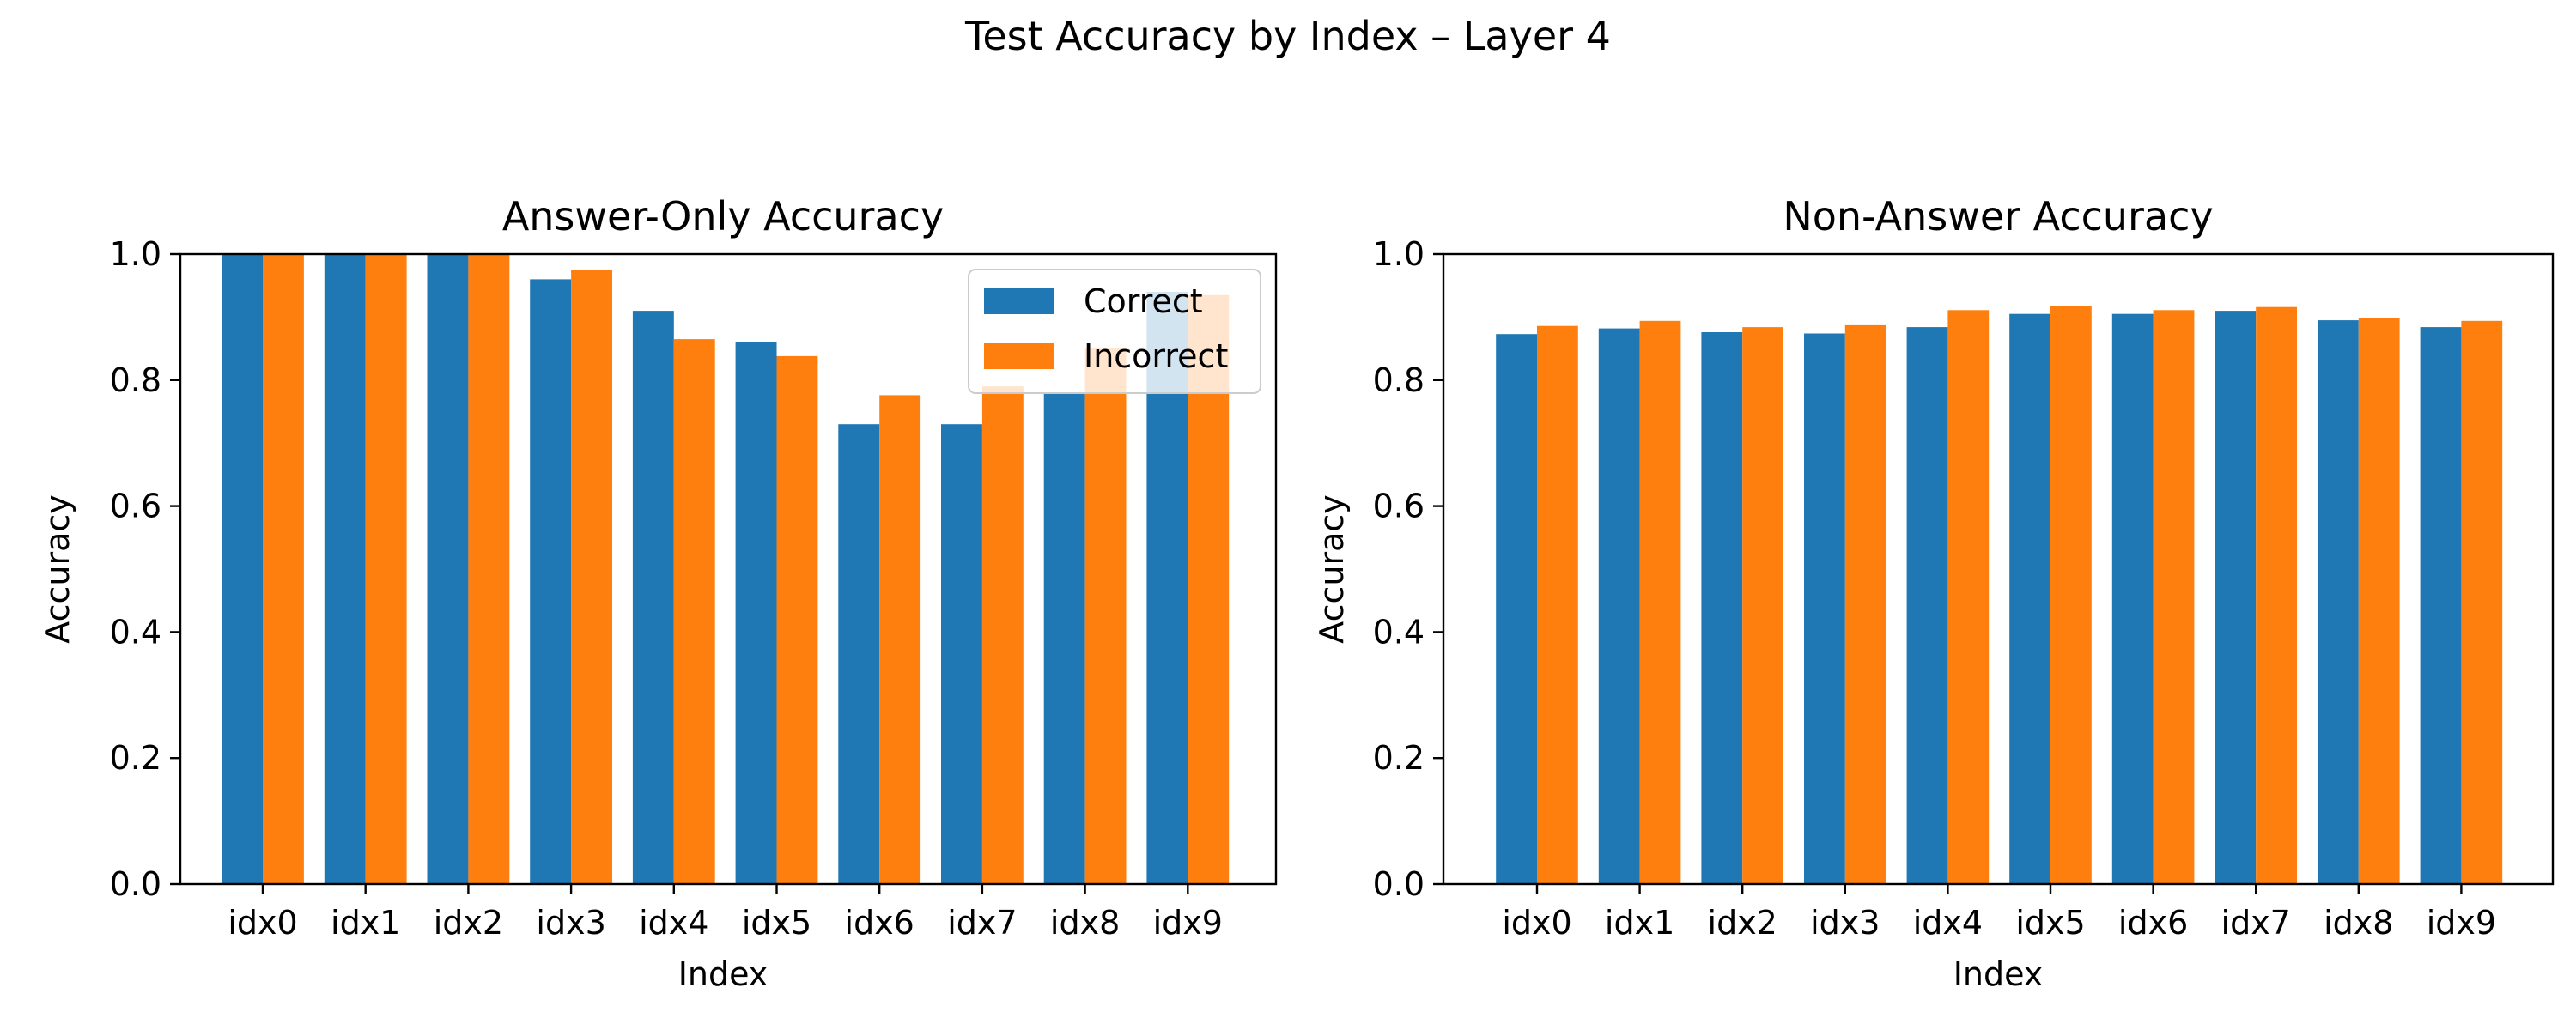 The width and height of the screenshot is (2576, 1030). What do you see at coordinates (1399, 758) in the screenshot?
I see `non-answer-y-tick-label: 0.2` at bounding box center [1399, 758].